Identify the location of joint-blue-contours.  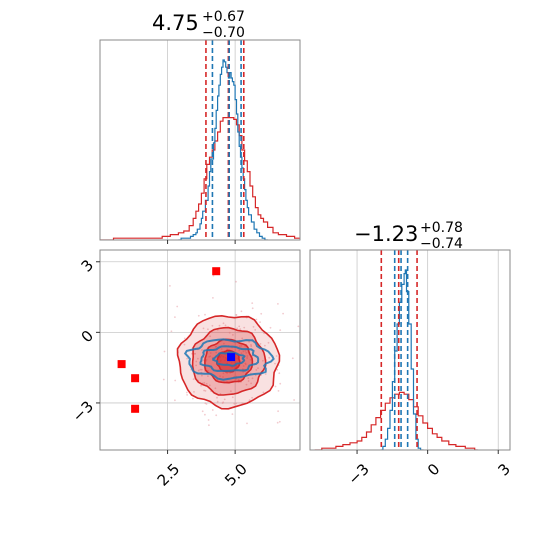
(229, 359).